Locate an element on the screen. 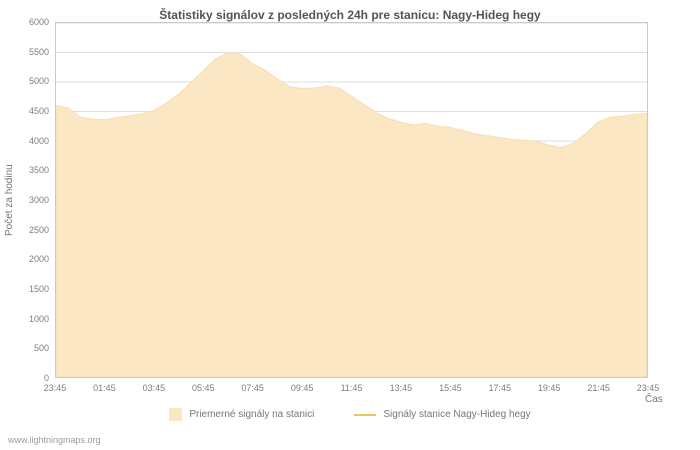  x-tick-label: 07:45 is located at coordinates (252, 388).